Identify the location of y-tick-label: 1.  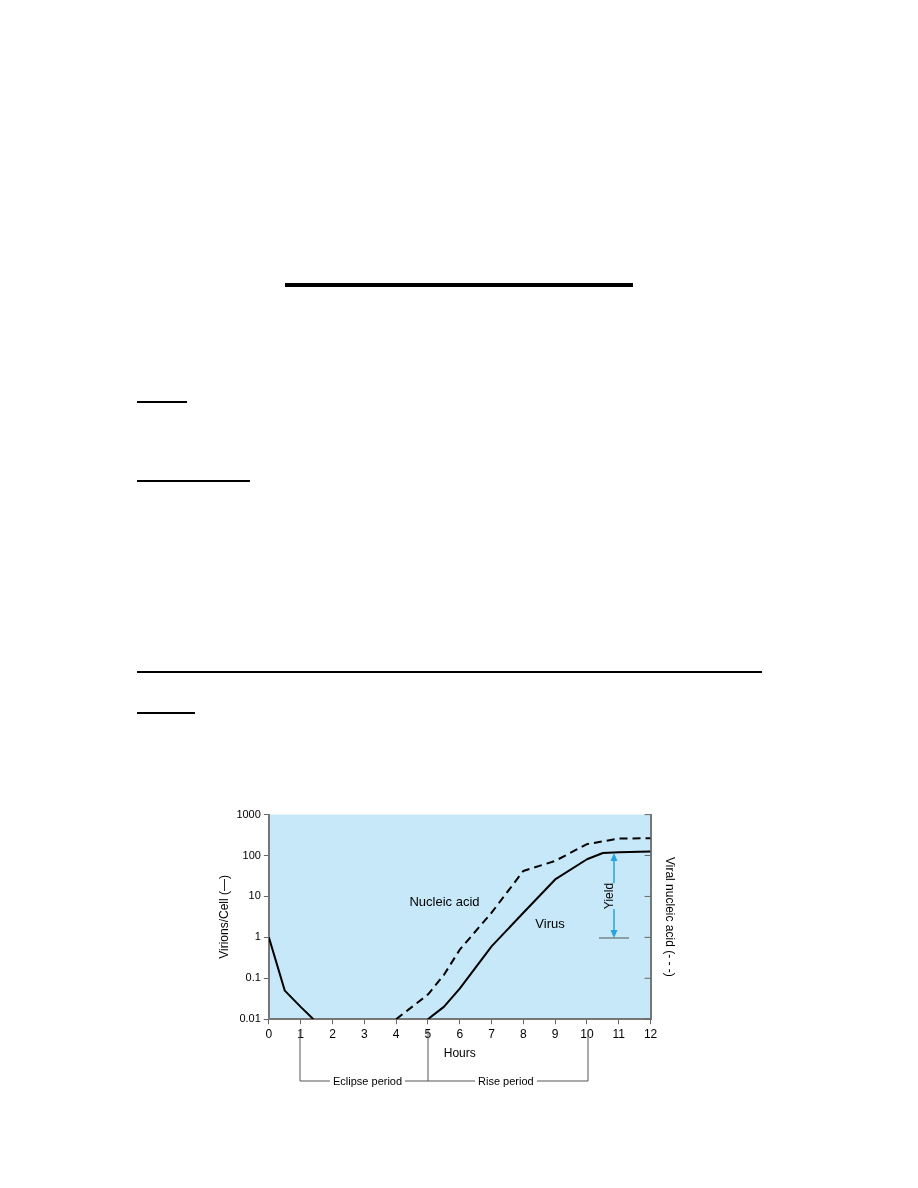
(257, 936).